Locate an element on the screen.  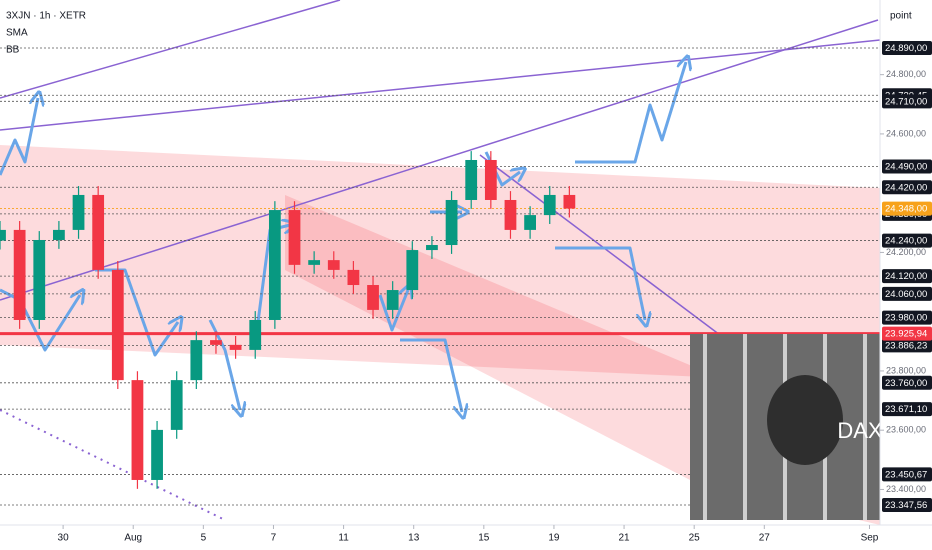
price-label: 24.490,00 is located at coordinates (906, 167).